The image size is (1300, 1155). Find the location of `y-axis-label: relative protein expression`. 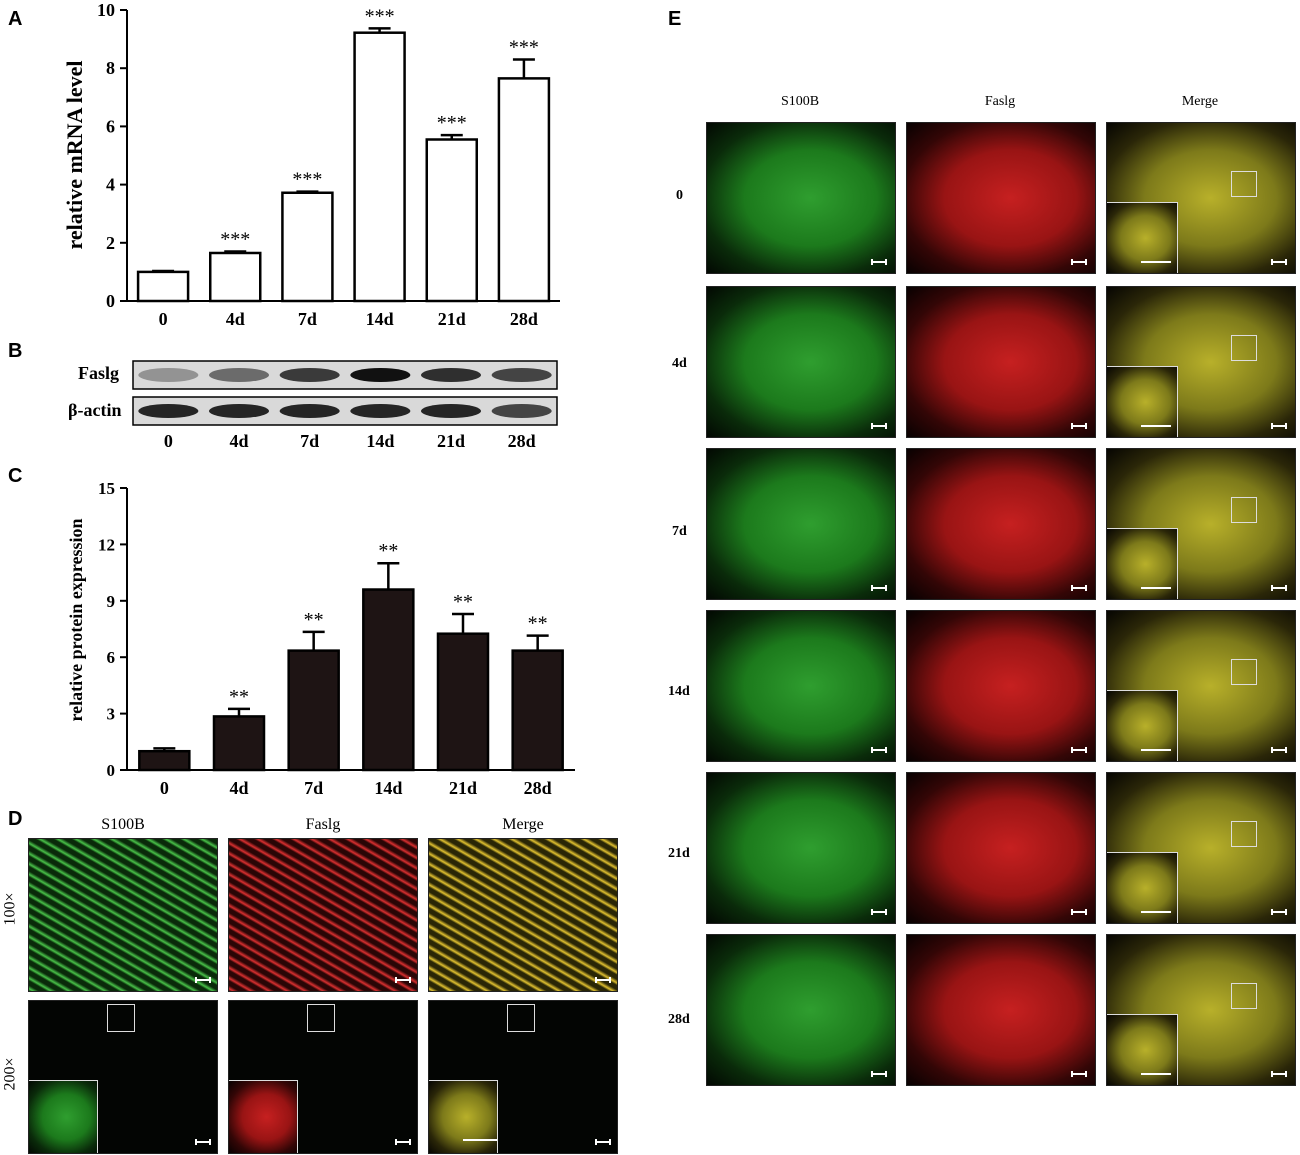

y-axis-label: relative protein expression is located at coordinates (76, 620).